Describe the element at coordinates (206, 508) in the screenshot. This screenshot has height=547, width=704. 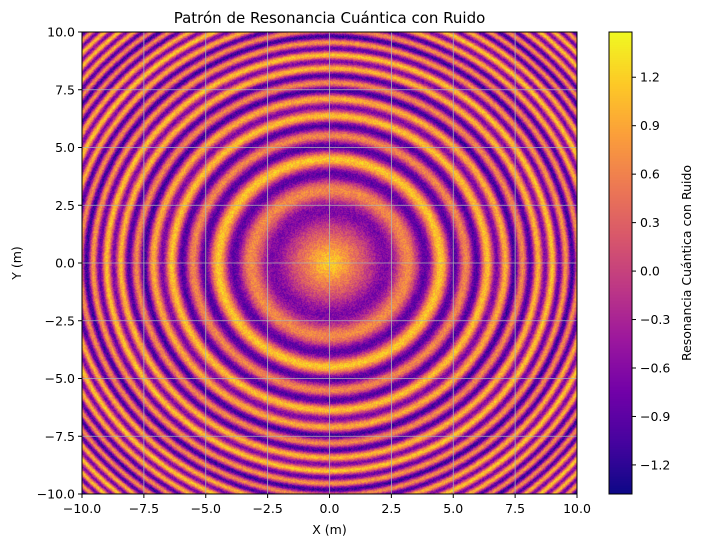
I see `x-tick-label: −5.0` at that location.